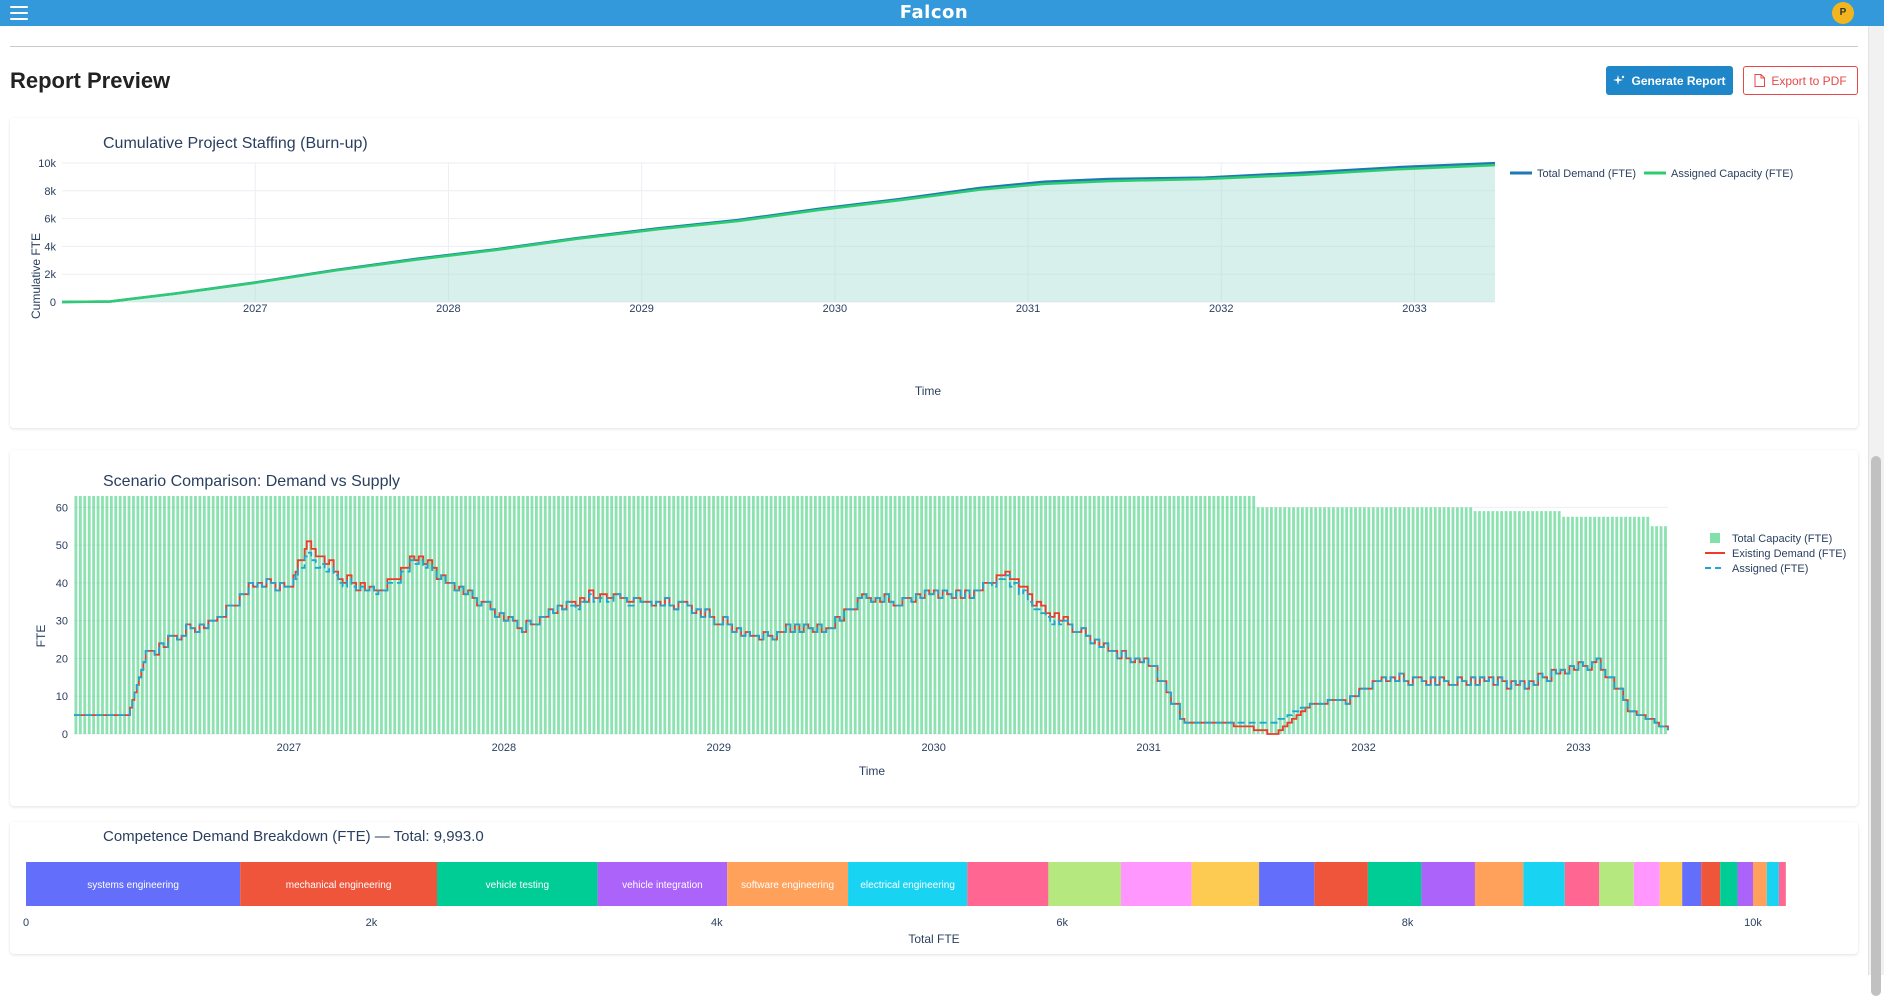  What do you see at coordinates (778, 233) in the screenshot?
I see `assigned-capacity-line` at bounding box center [778, 233].